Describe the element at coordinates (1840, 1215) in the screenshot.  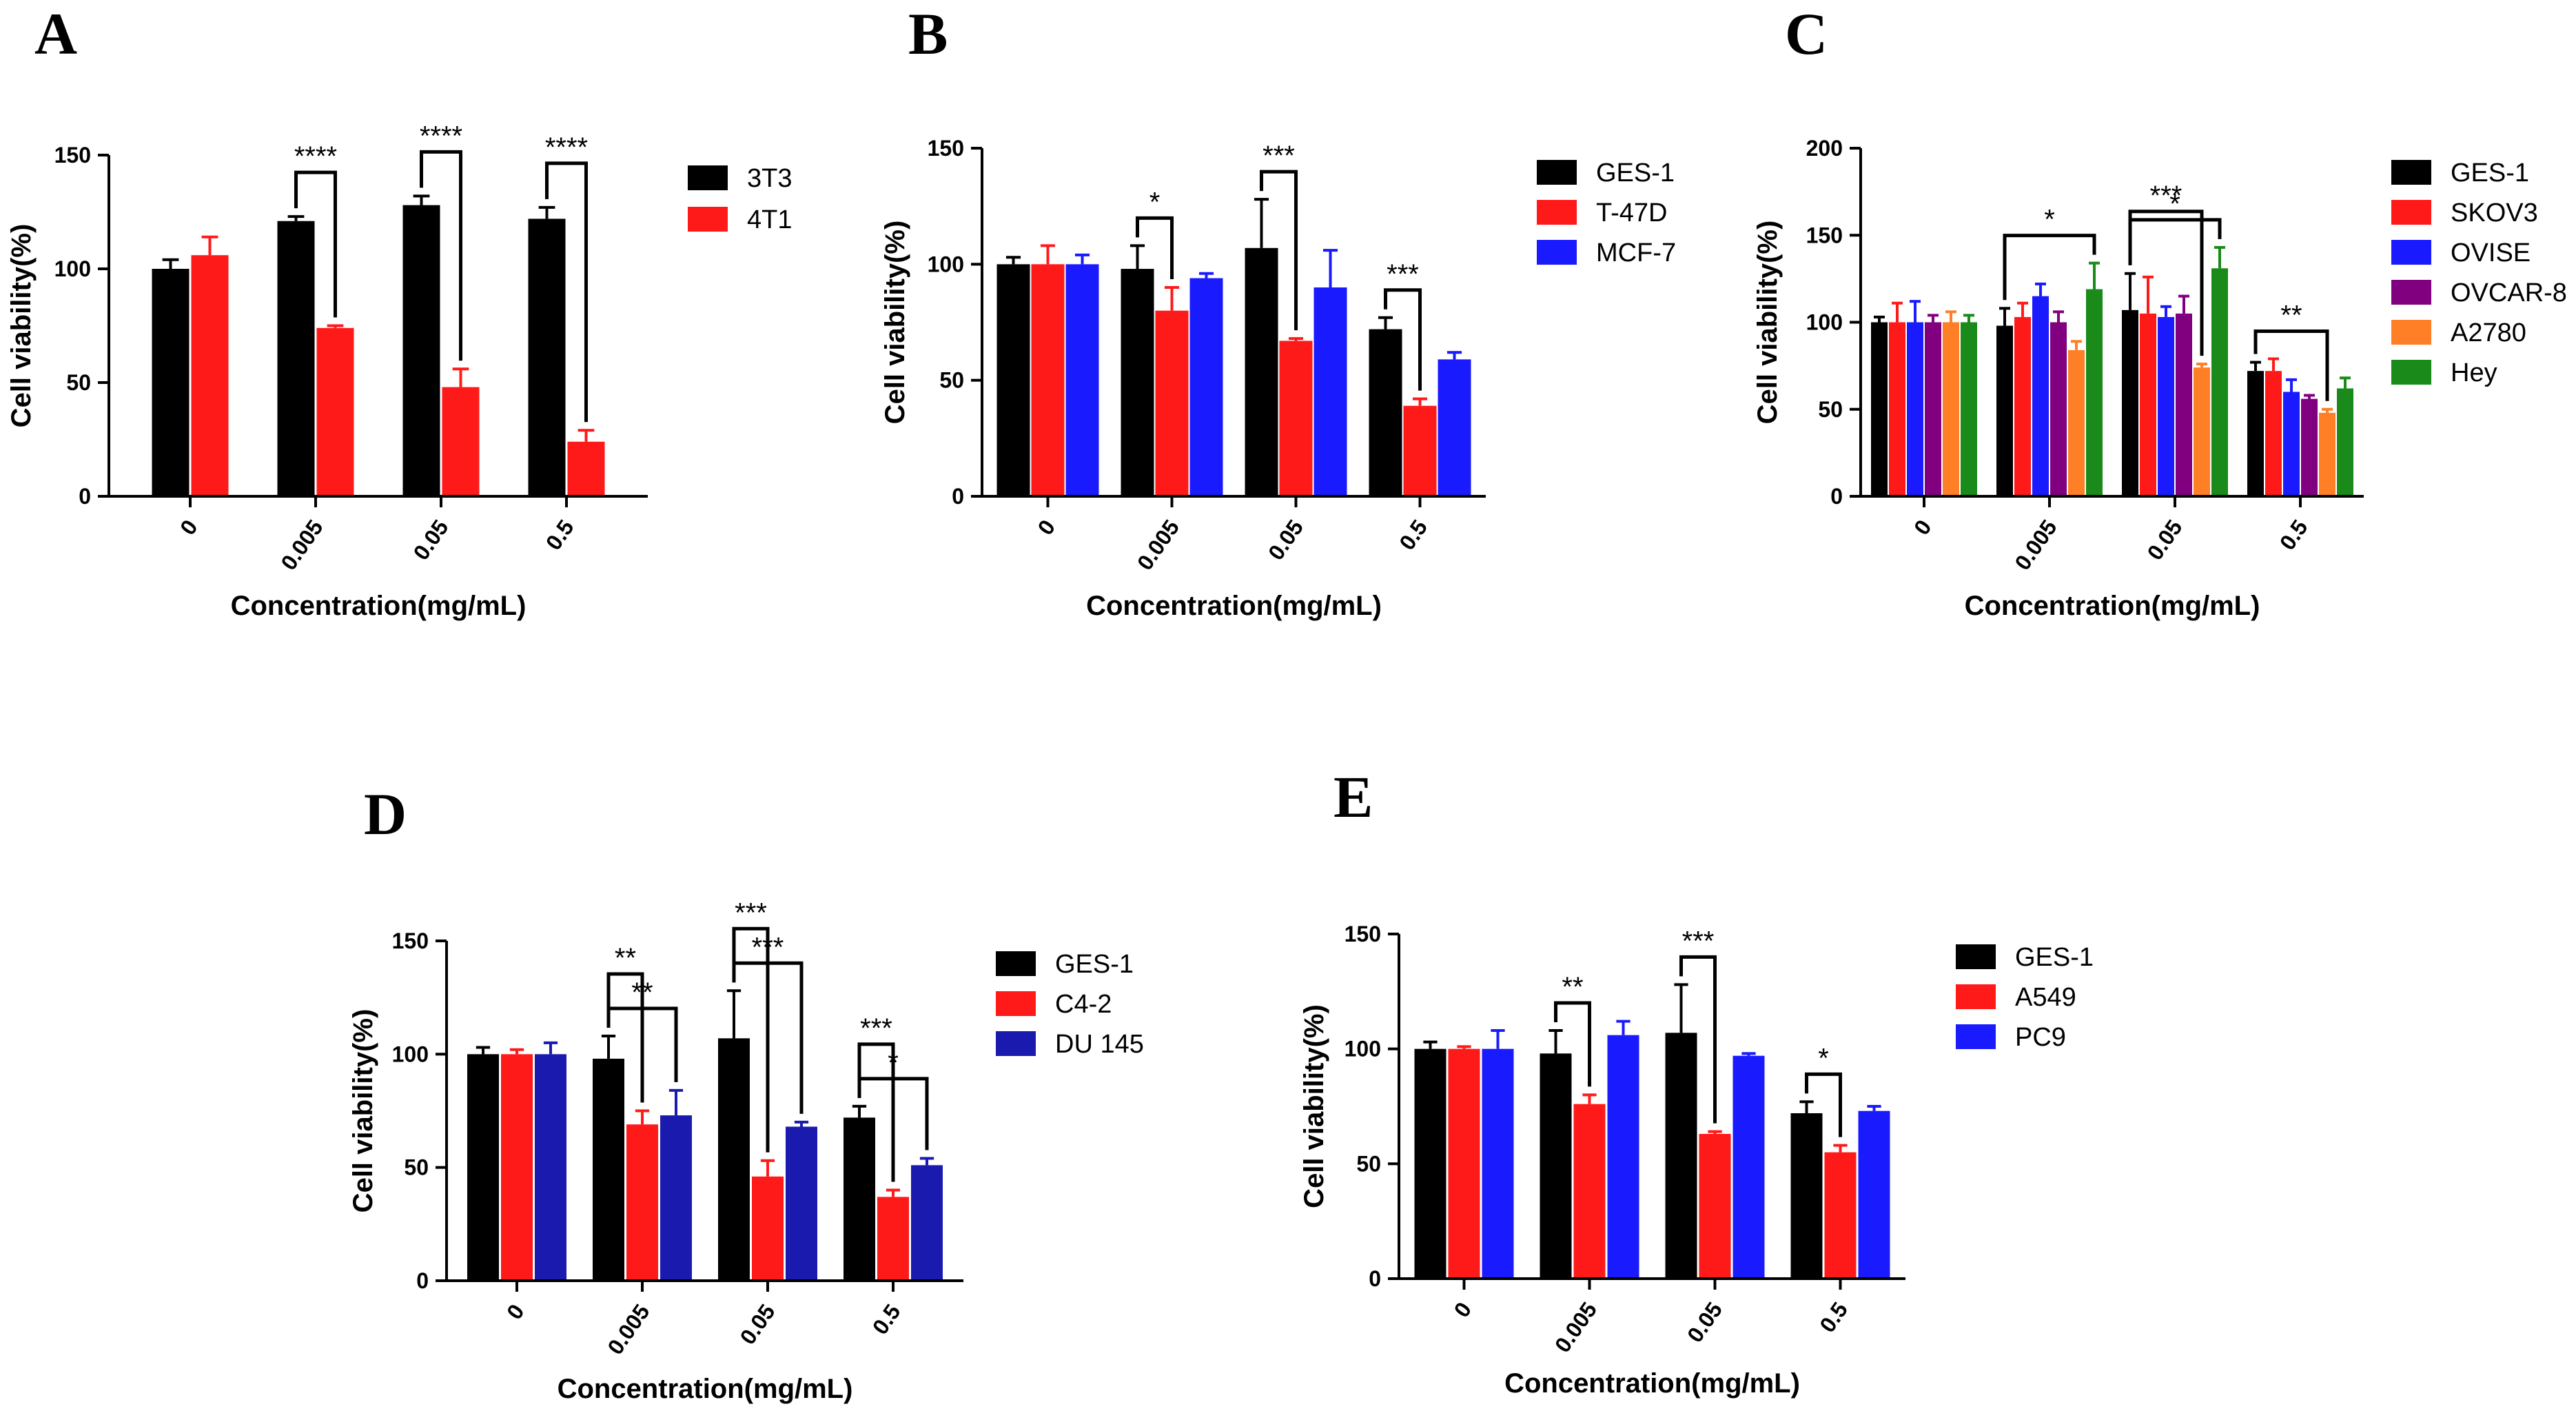
I see `bar-a549-0.5` at that location.